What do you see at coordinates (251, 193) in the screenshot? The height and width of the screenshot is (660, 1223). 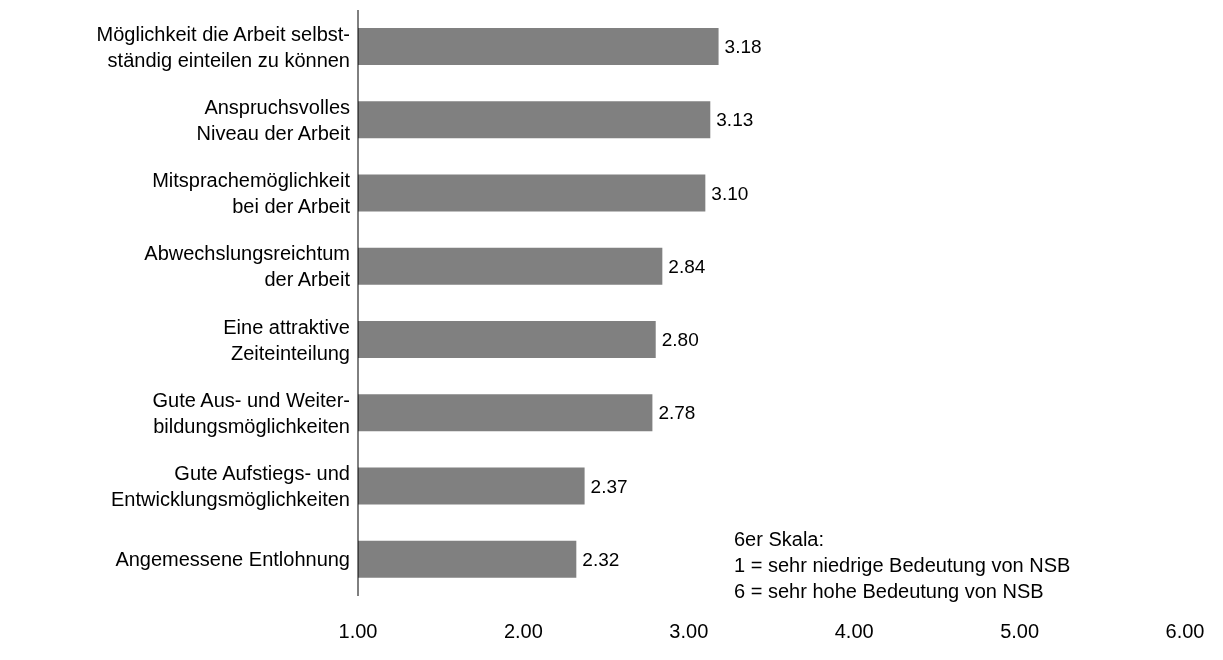 I see `y-tick-label: Mitsprachemöglichkeit bei der Arbeit` at bounding box center [251, 193].